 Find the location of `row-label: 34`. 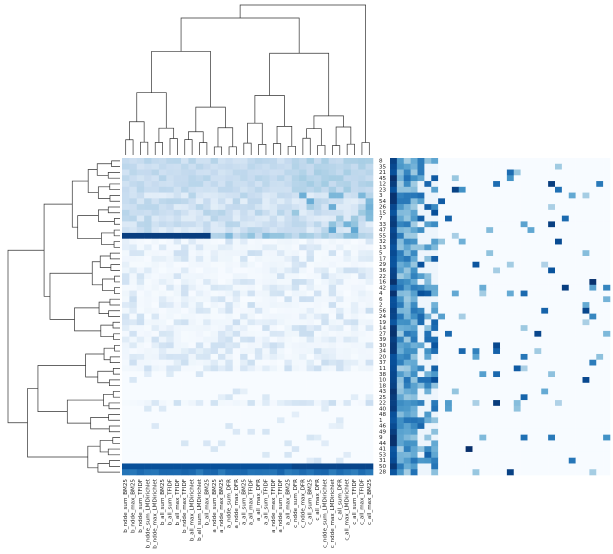

row-label: 34 is located at coordinates (383, 352).